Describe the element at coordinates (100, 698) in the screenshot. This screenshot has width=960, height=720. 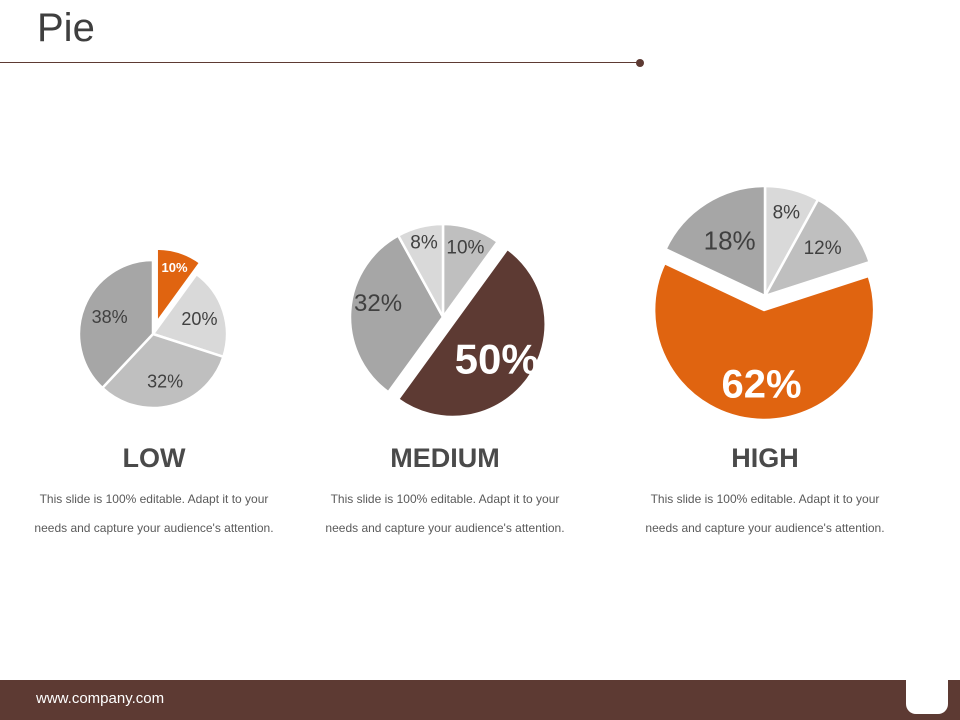
I see `footer-url: www.company.com` at that location.